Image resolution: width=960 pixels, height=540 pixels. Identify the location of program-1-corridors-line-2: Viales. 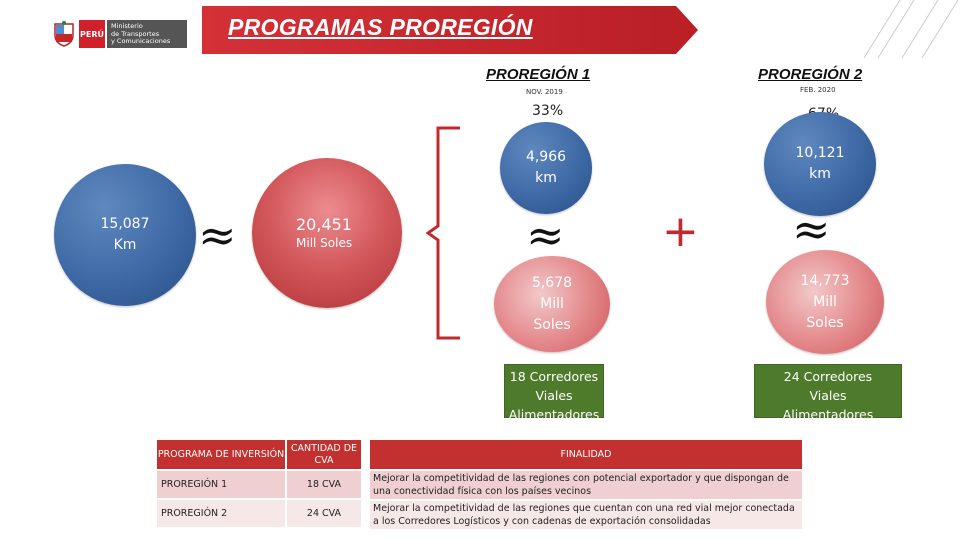
(554, 395).